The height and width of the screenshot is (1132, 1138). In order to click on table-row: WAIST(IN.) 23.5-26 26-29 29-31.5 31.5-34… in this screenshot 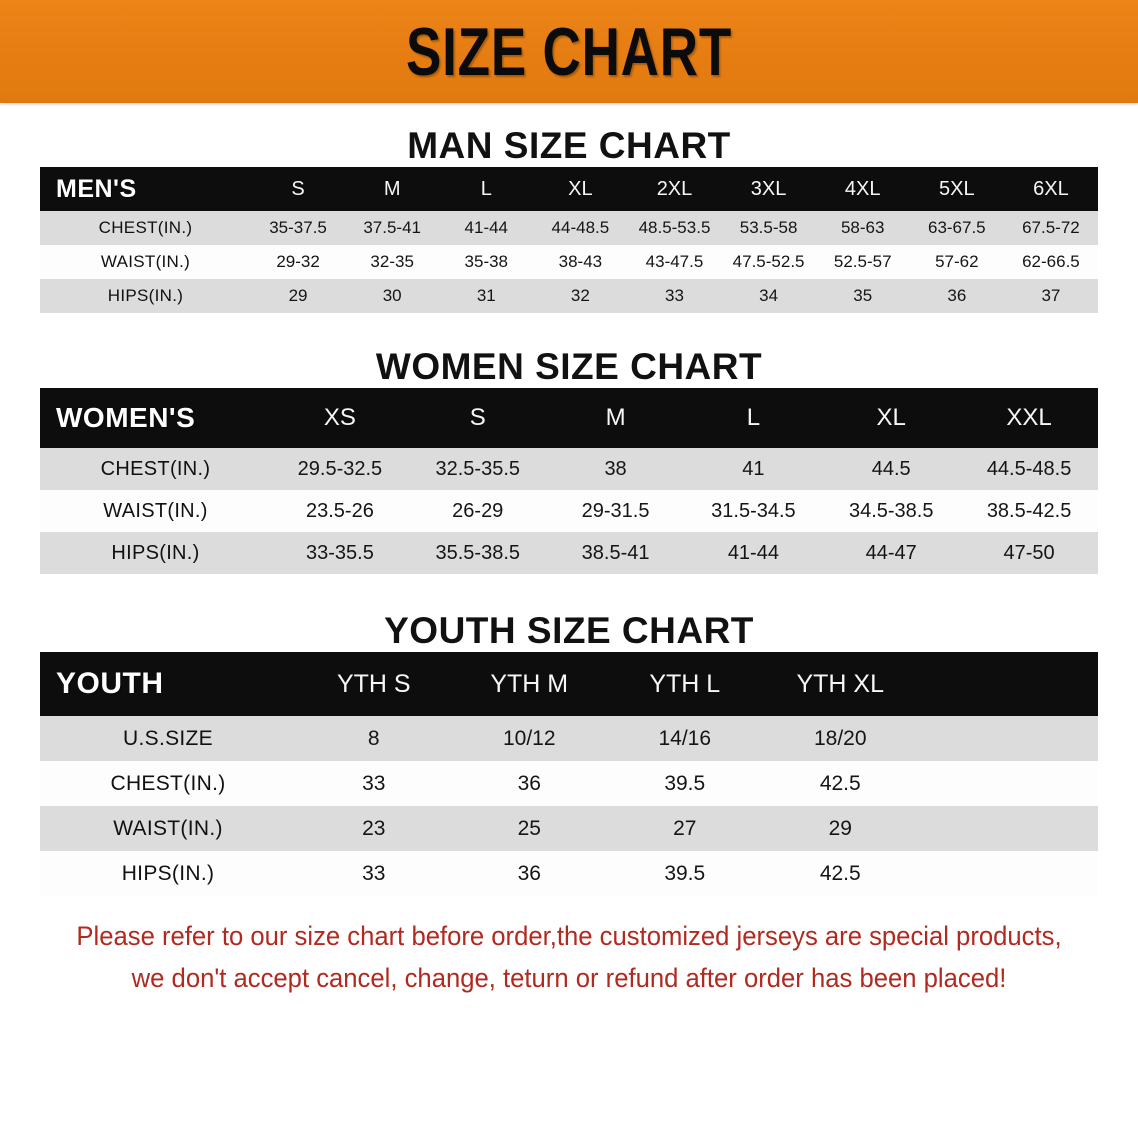, I will do `click(569, 511)`.